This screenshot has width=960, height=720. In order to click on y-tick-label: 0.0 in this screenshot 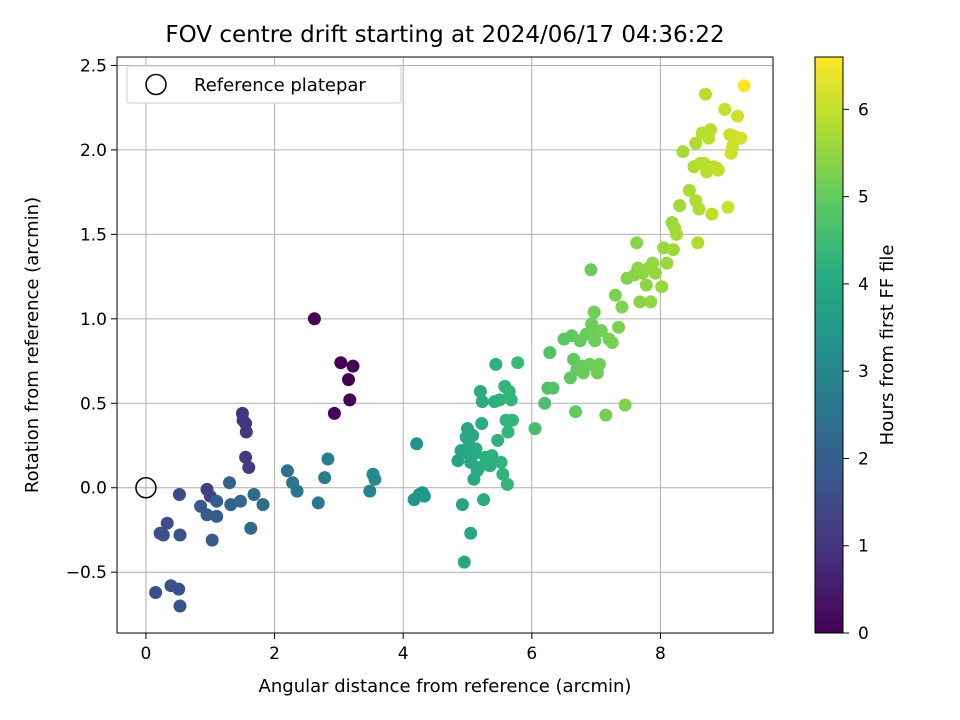, I will do `click(93, 489)`.